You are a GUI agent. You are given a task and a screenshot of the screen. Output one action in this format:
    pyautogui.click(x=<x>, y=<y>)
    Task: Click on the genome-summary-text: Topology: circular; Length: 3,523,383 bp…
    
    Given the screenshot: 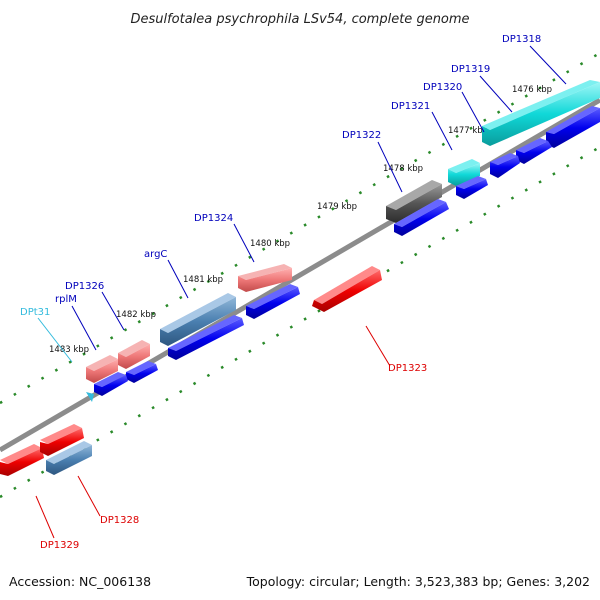 What is the action you would take?
    pyautogui.click(x=418, y=581)
    